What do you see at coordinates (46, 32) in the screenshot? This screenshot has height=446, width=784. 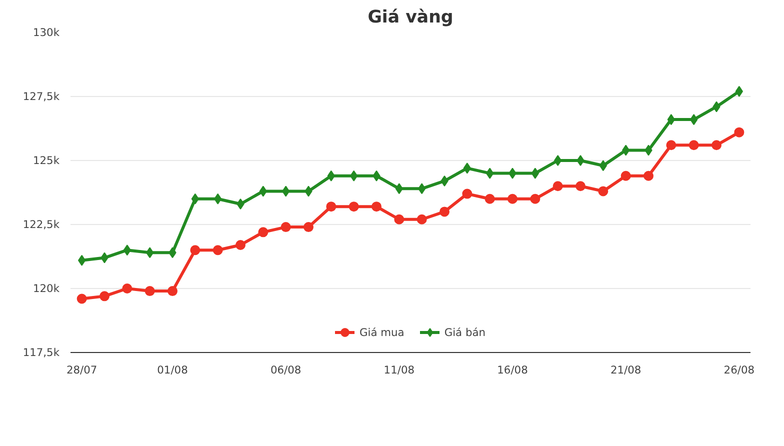 I see `y-tick-label: 130k` at bounding box center [46, 32].